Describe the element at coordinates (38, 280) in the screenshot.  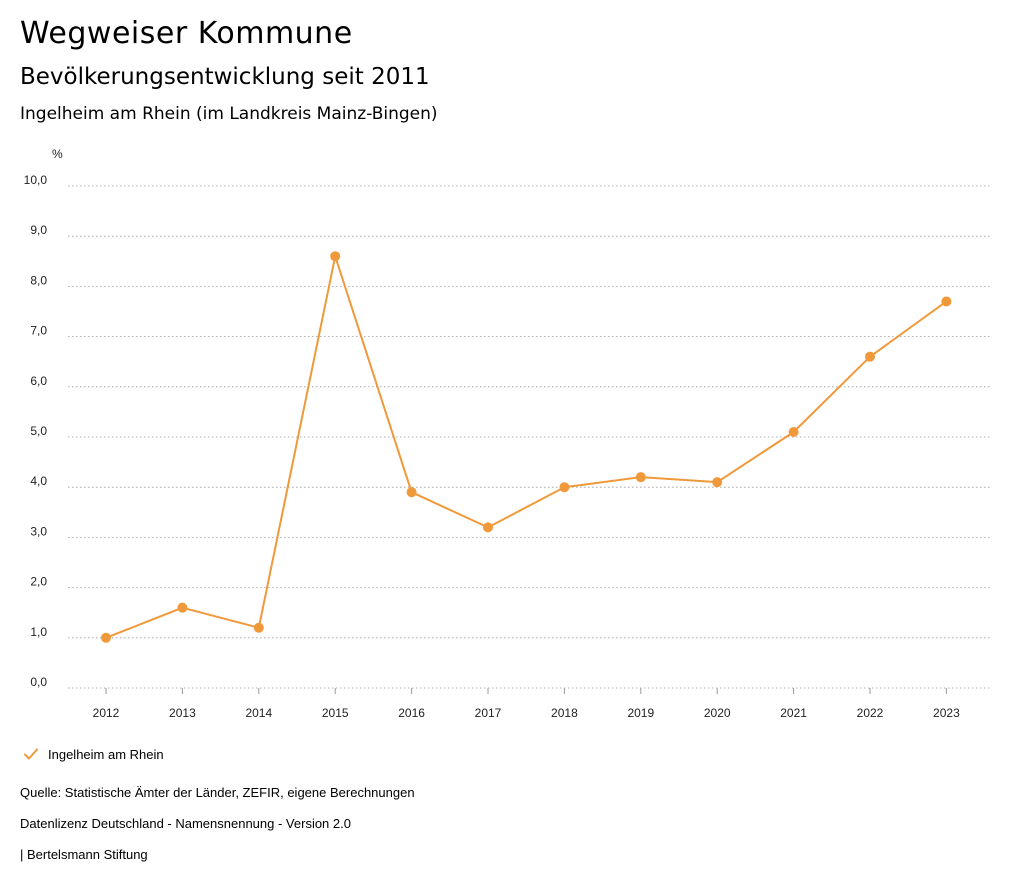
I see `y-tick-label: 8,0` at that location.